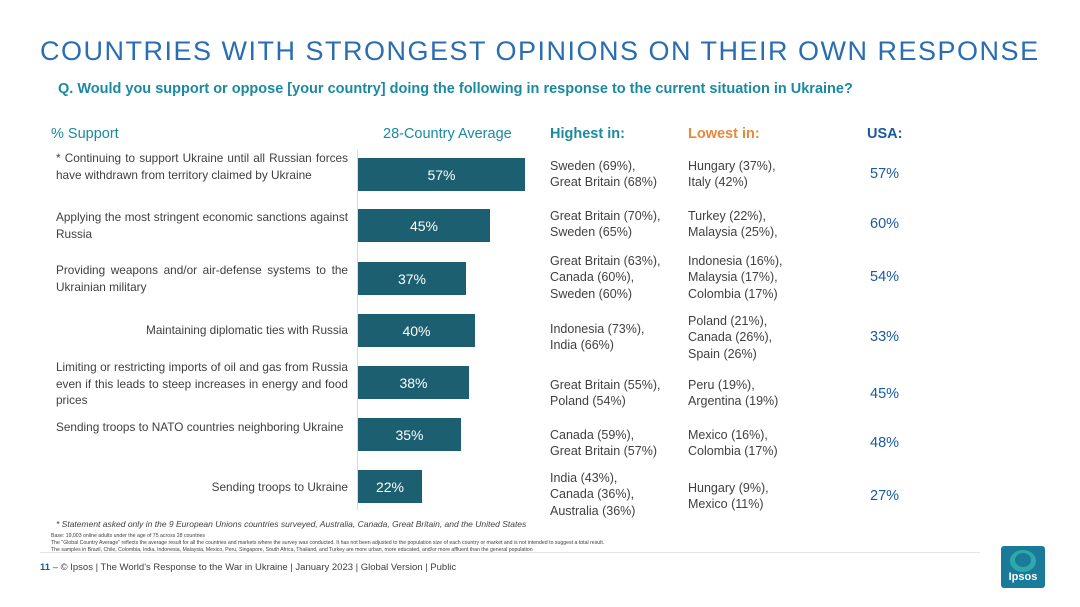 This screenshot has width=1080, height=607. I want to click on highest-item: Great Britain (55%),, so click(605, 385).